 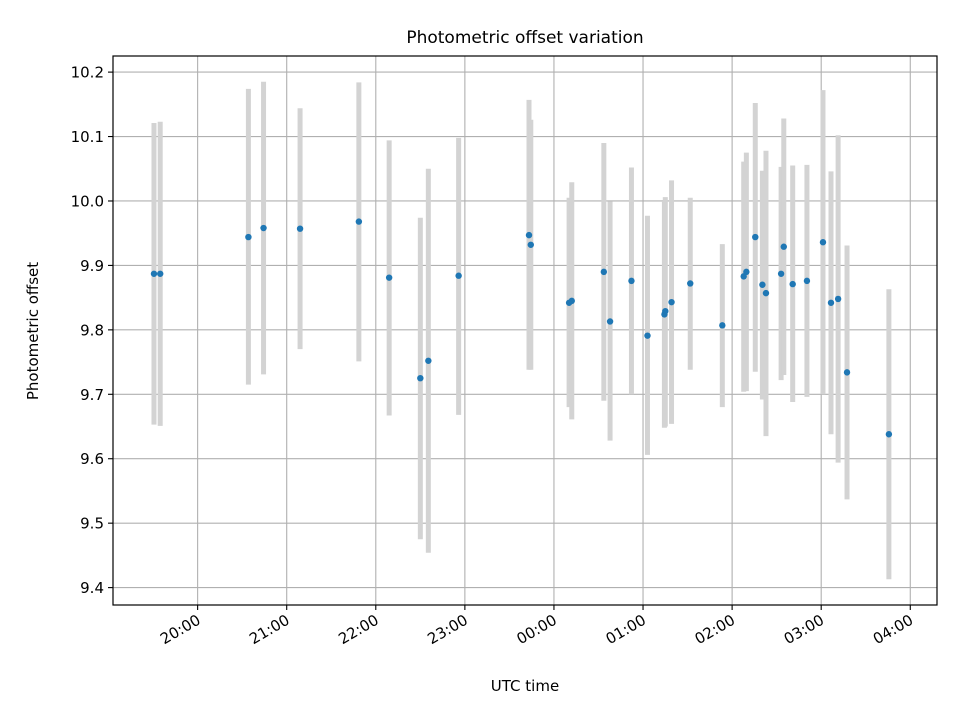 I want to click on y-tick-label: 10.0, so click(x=87, y=201).